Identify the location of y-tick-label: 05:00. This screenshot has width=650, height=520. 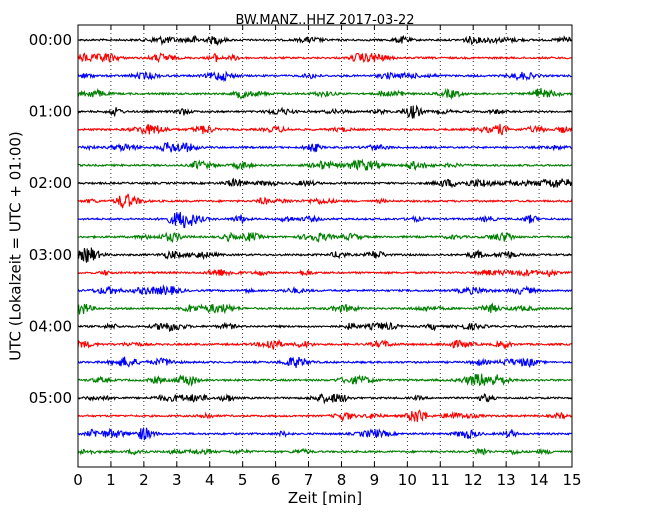
(50, 398).